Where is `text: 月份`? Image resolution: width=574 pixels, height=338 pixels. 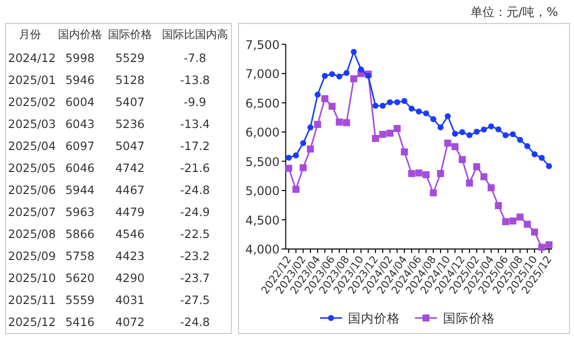 text: 月份 is located at coordinates (30, 34).